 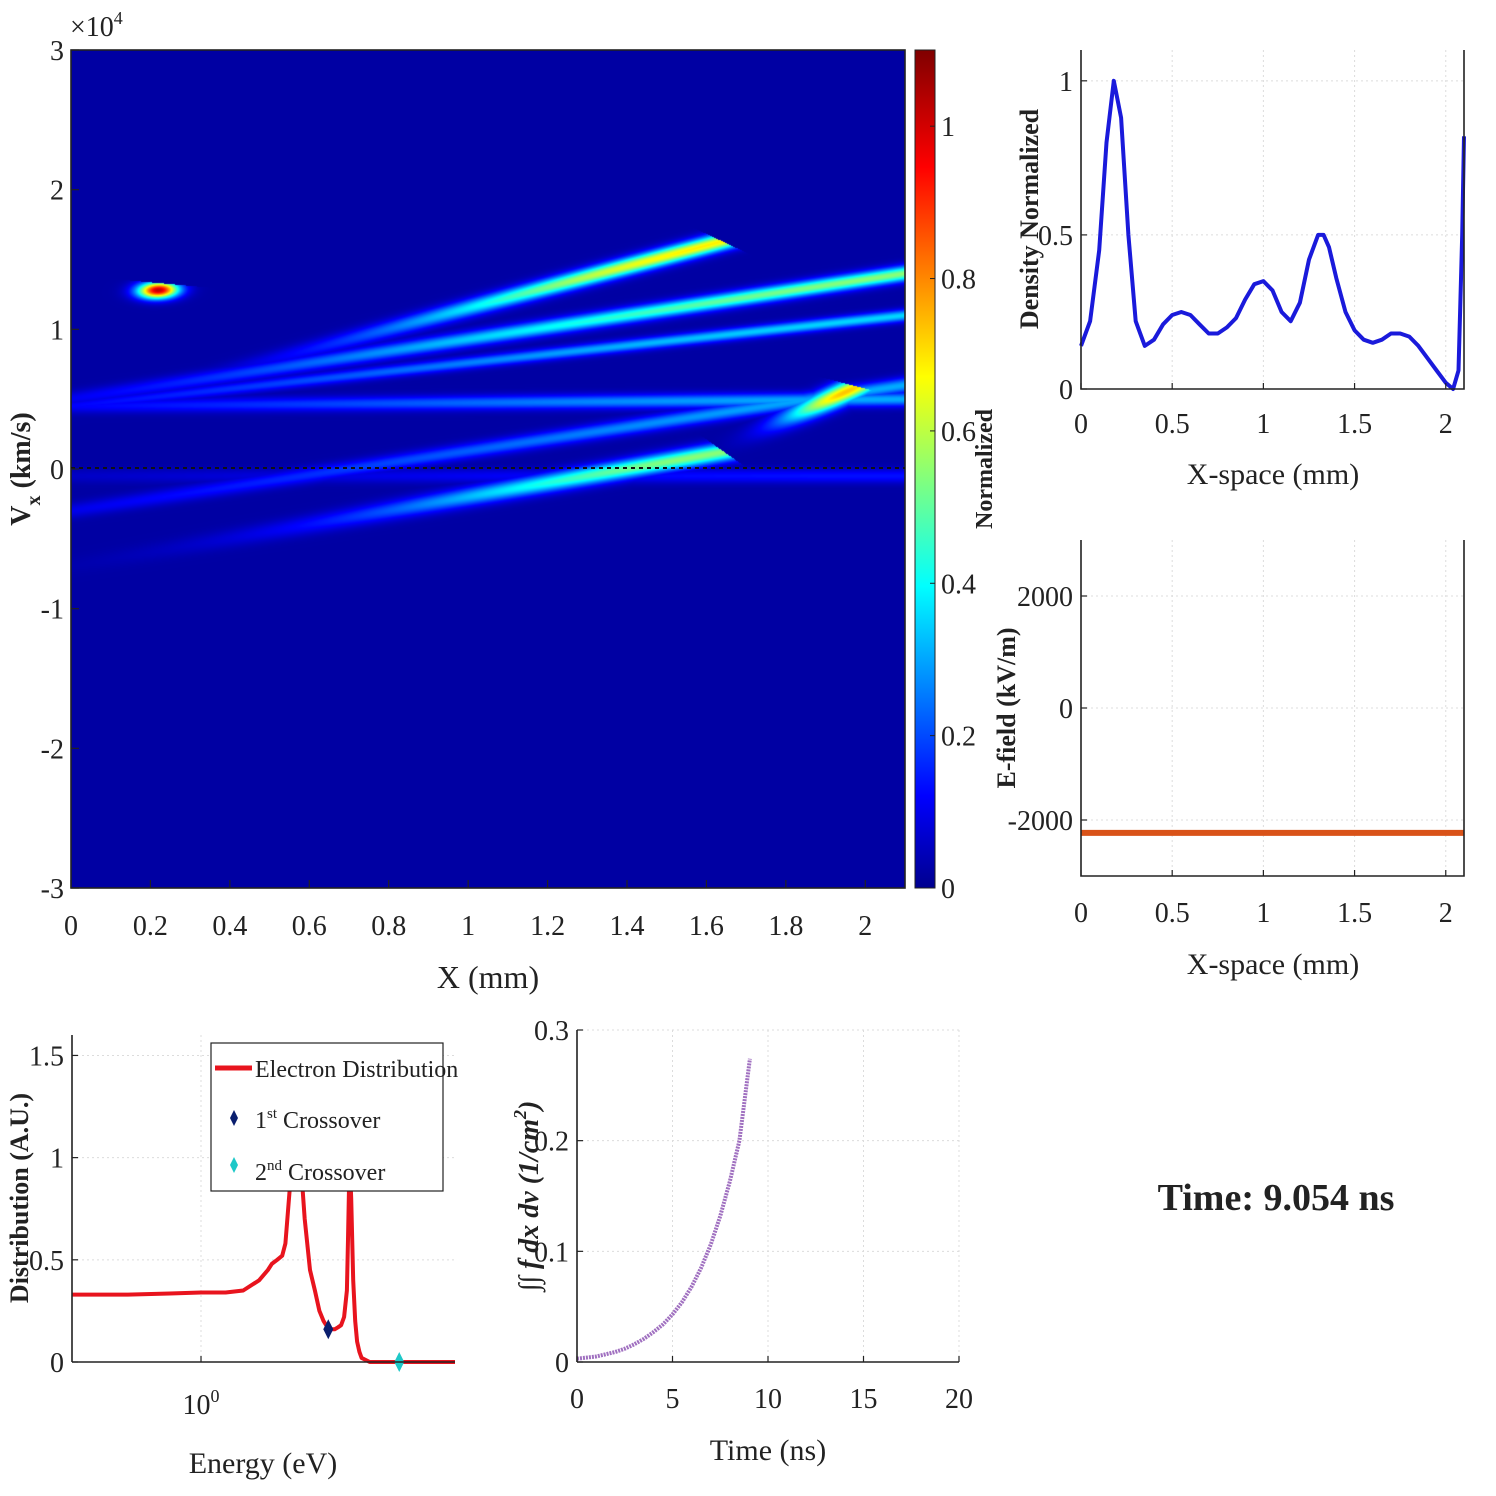 What do you see at coordinates (234, 1118) in the screenshot?
I see `legend-diamond-first` at bounding box center [234, 1118].